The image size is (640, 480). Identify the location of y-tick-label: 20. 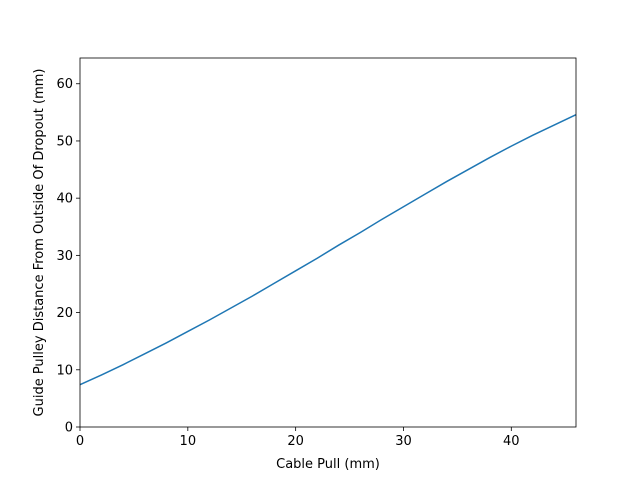
(64, 313).